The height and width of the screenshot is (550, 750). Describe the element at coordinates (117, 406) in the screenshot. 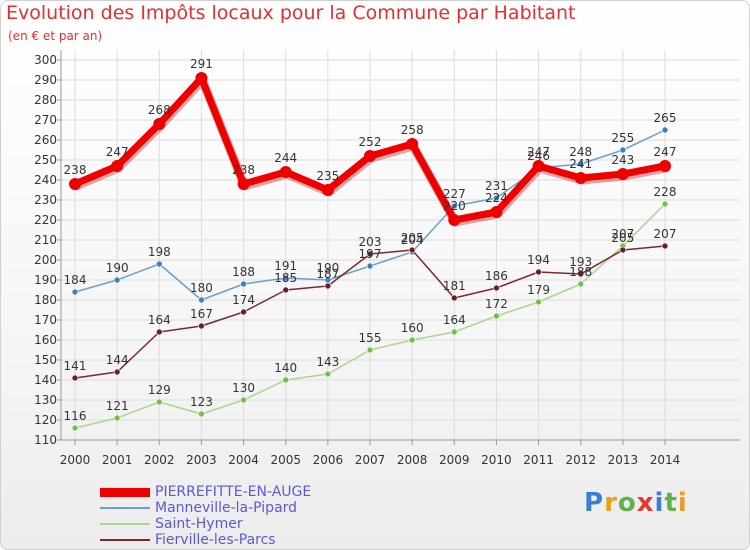

I see `data-label: 121` at that location.